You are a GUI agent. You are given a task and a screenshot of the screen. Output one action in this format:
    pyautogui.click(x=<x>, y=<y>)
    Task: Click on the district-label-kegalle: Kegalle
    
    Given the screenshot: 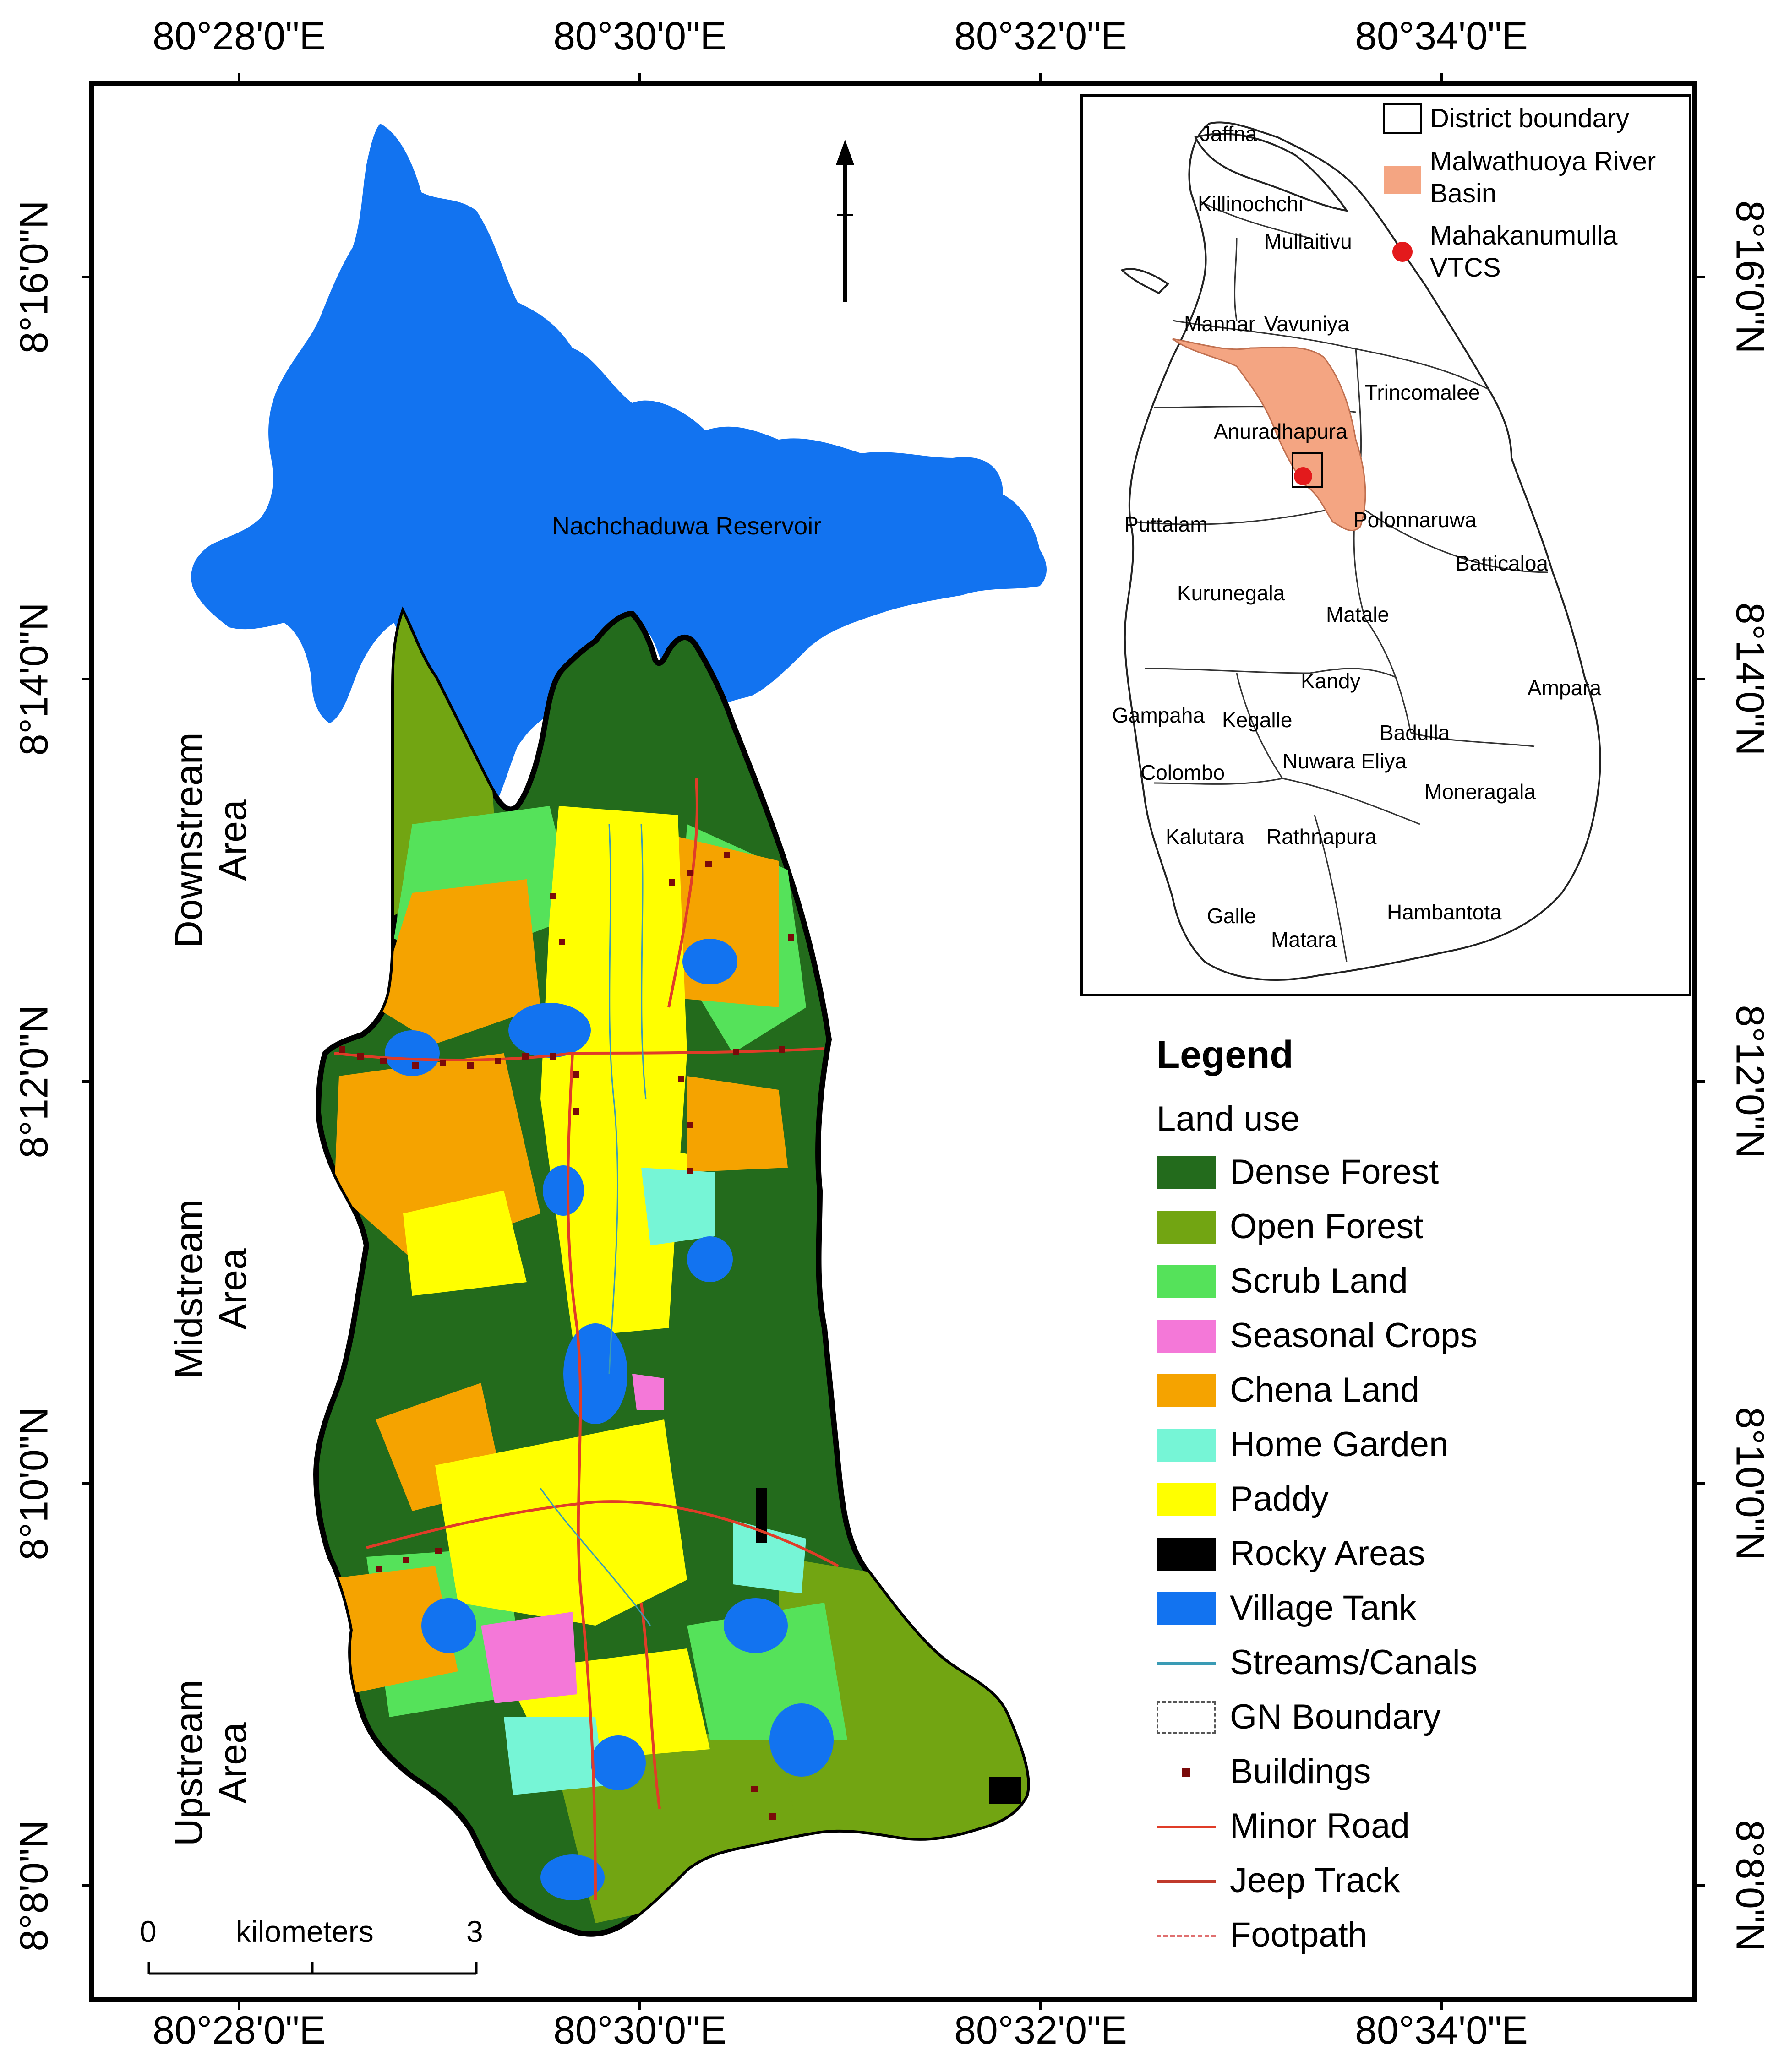 What is the action you would take?
    pyautogui.click(x=1257, y=720)
    